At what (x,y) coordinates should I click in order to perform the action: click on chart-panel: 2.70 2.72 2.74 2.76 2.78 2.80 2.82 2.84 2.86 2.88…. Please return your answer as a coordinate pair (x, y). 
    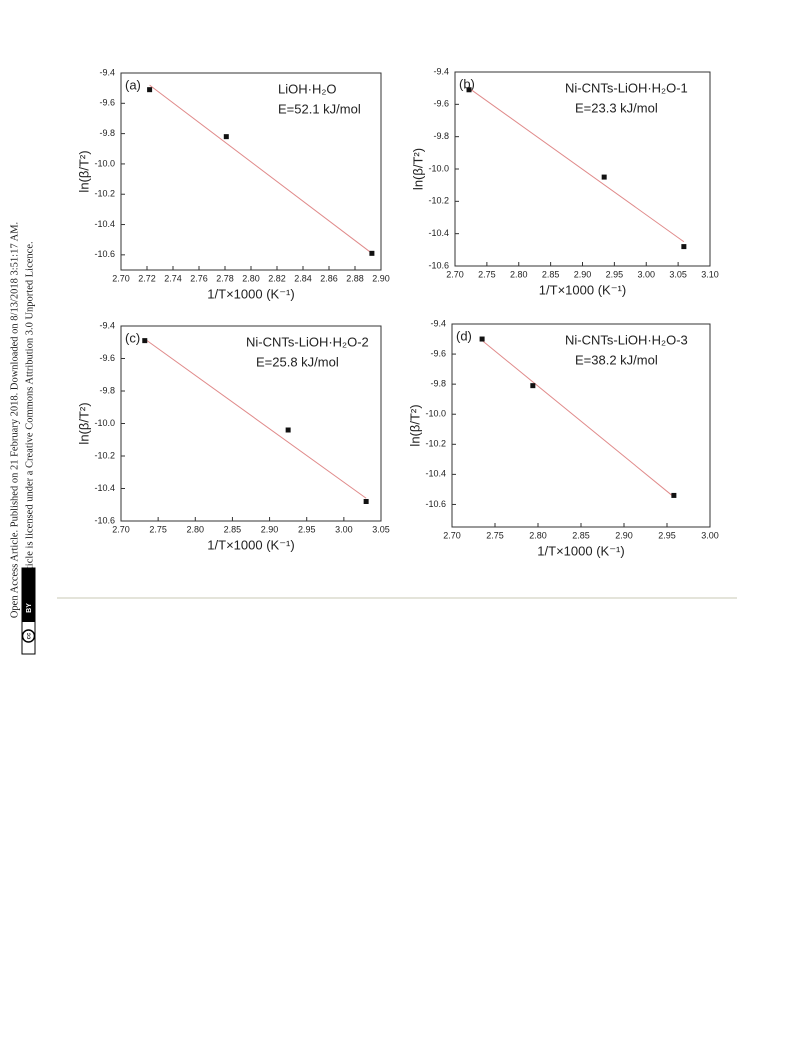
    Looking at the image, I should click on (232, 184).